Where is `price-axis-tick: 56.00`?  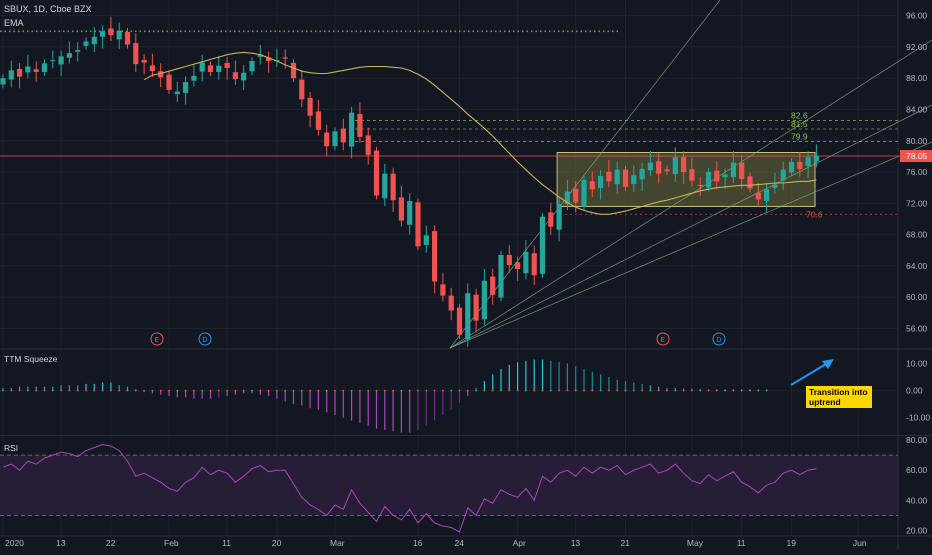 price-axis-tick: 56.00 is located at coordinates (917, 328).